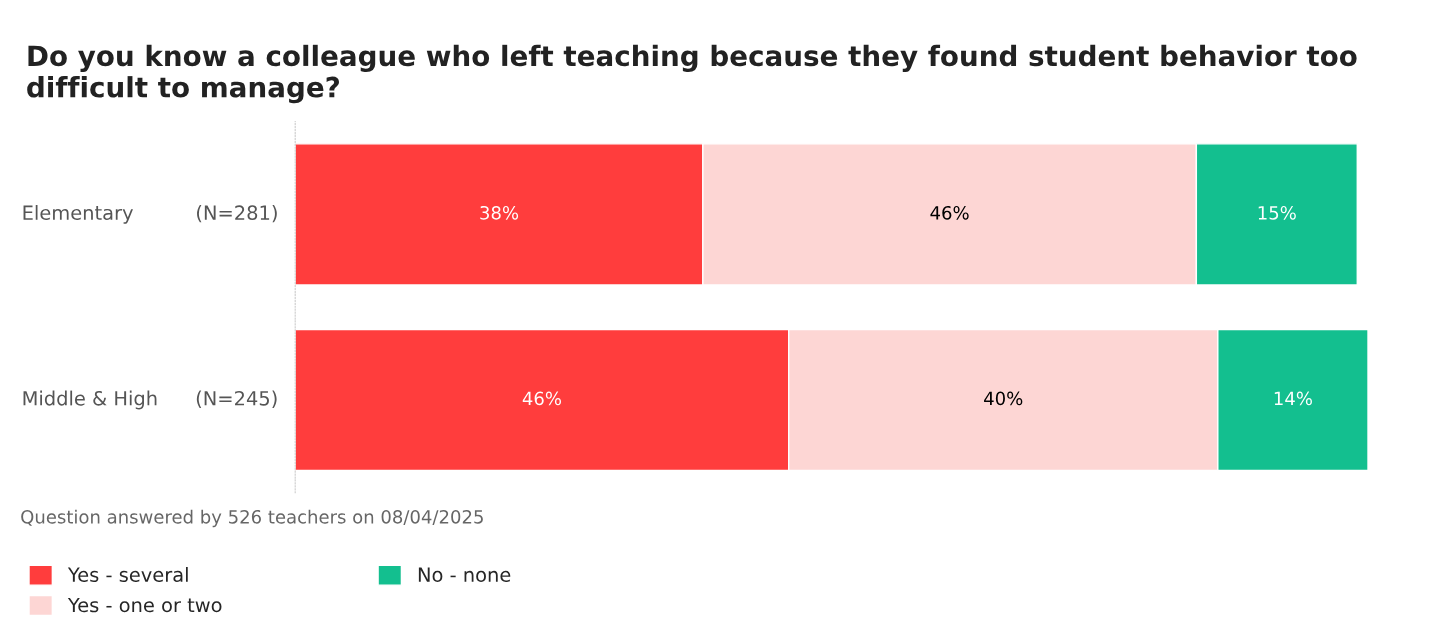  What do you see at coordinates (499, 212) in the screenshot?
I see `data-label: 38%` at bounding box center [499, 212].